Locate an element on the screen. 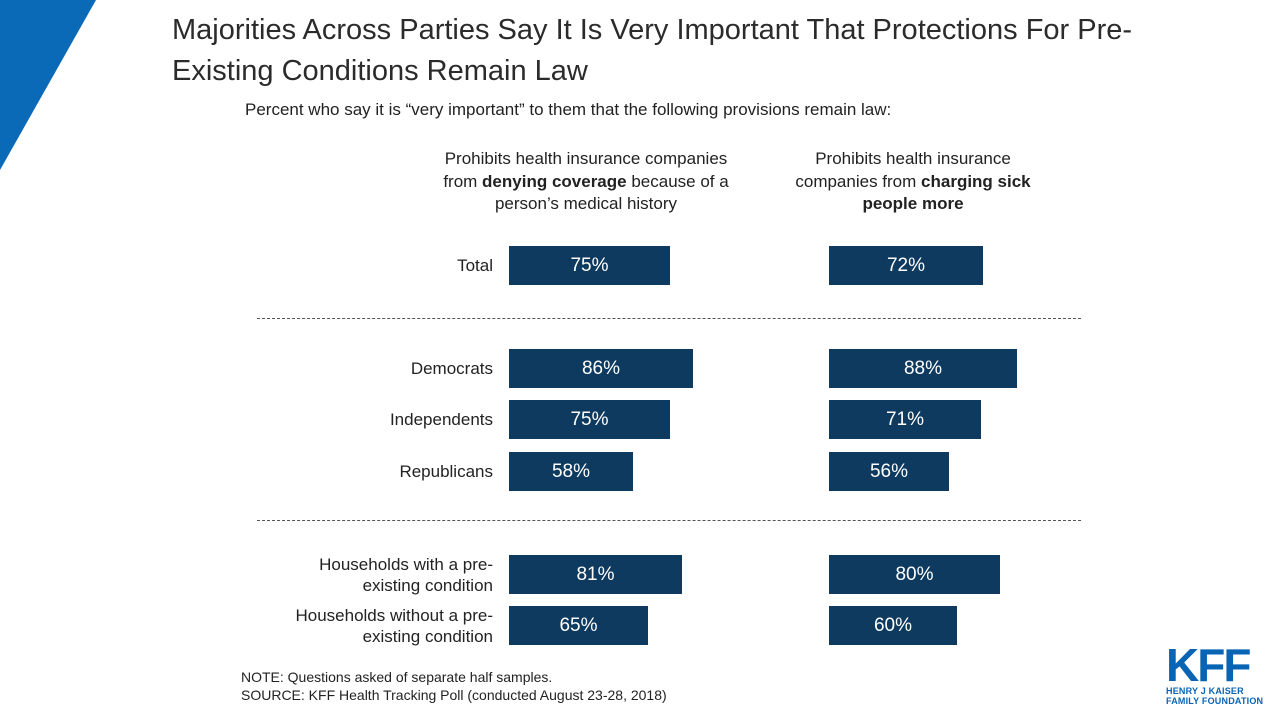  bar-value-label: 60% is located at coordinates (893, 625).